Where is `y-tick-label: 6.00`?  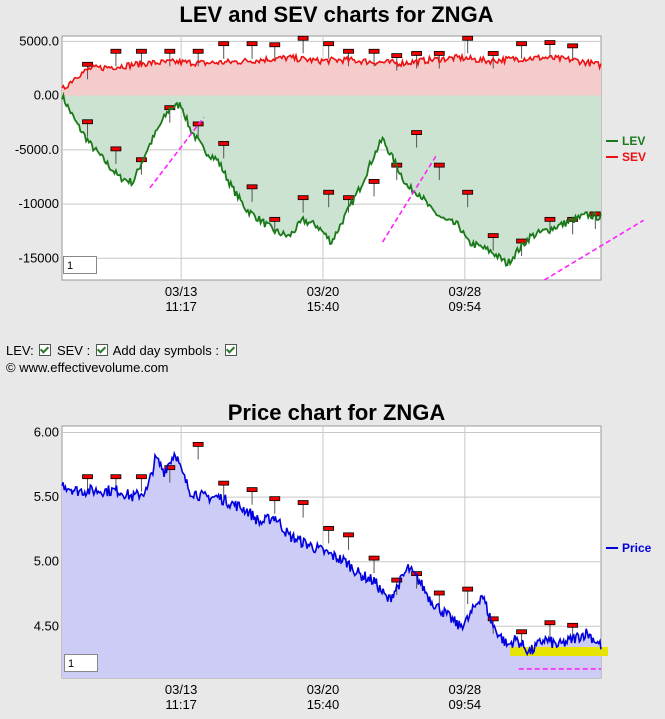
y-tick-label: 6.00 is located at coordinates (46, 431).